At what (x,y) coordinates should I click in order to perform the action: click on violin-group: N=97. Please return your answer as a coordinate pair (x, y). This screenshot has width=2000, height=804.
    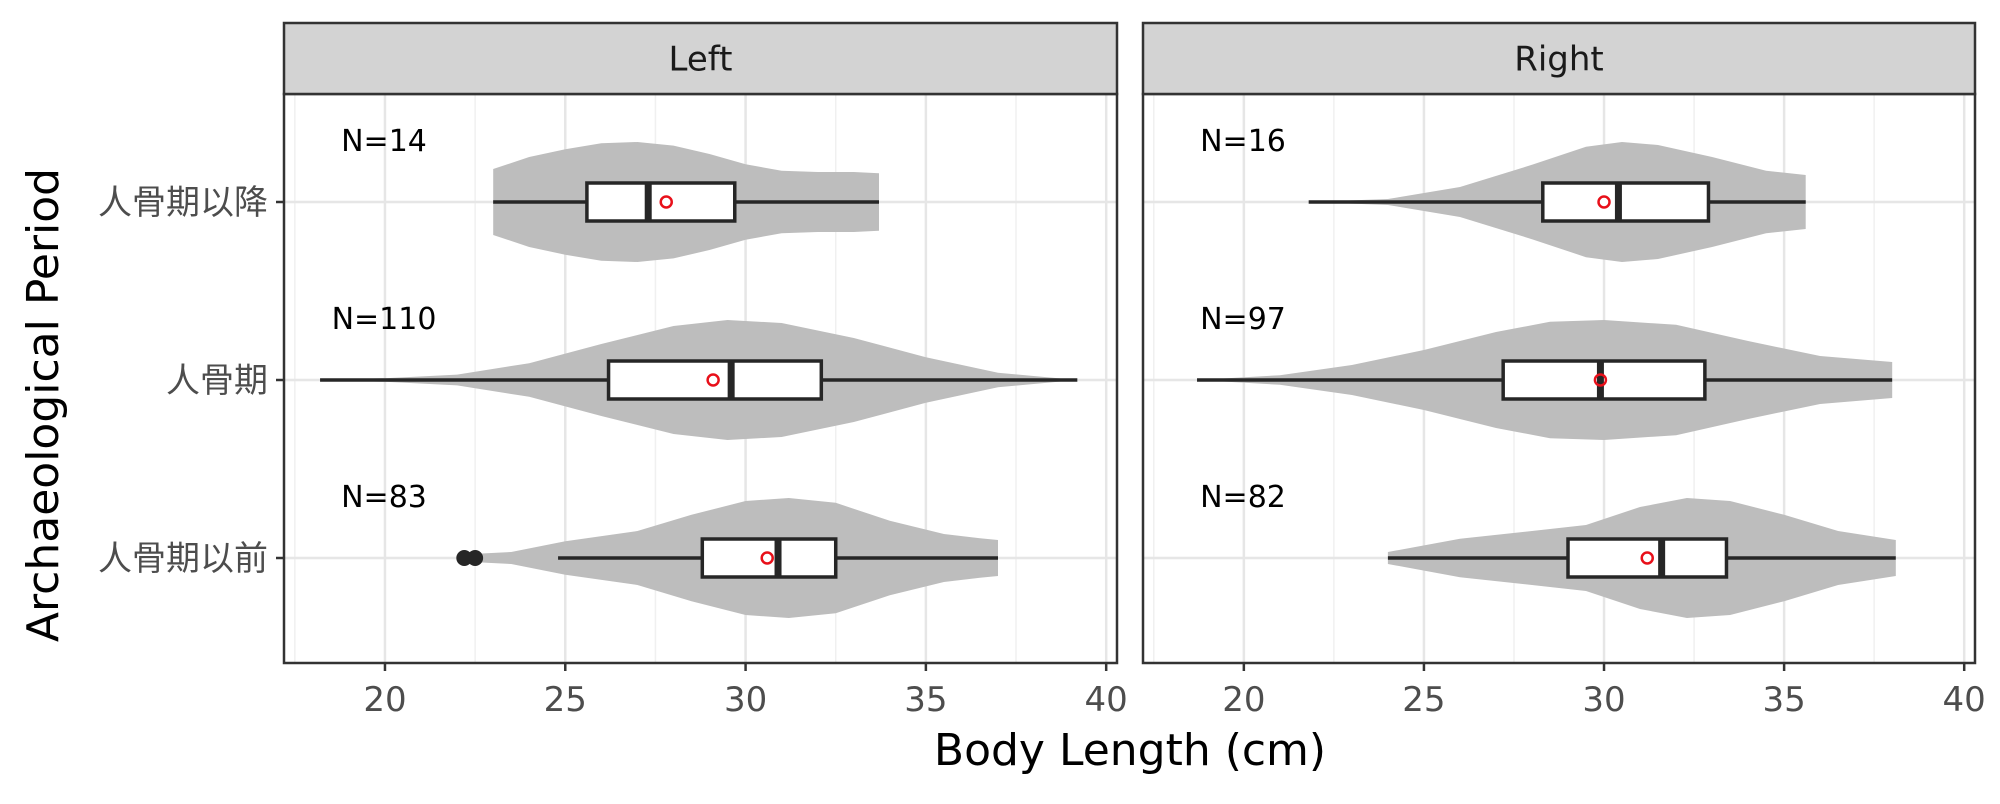
    Looking at the image, I should click on (1545, 371).